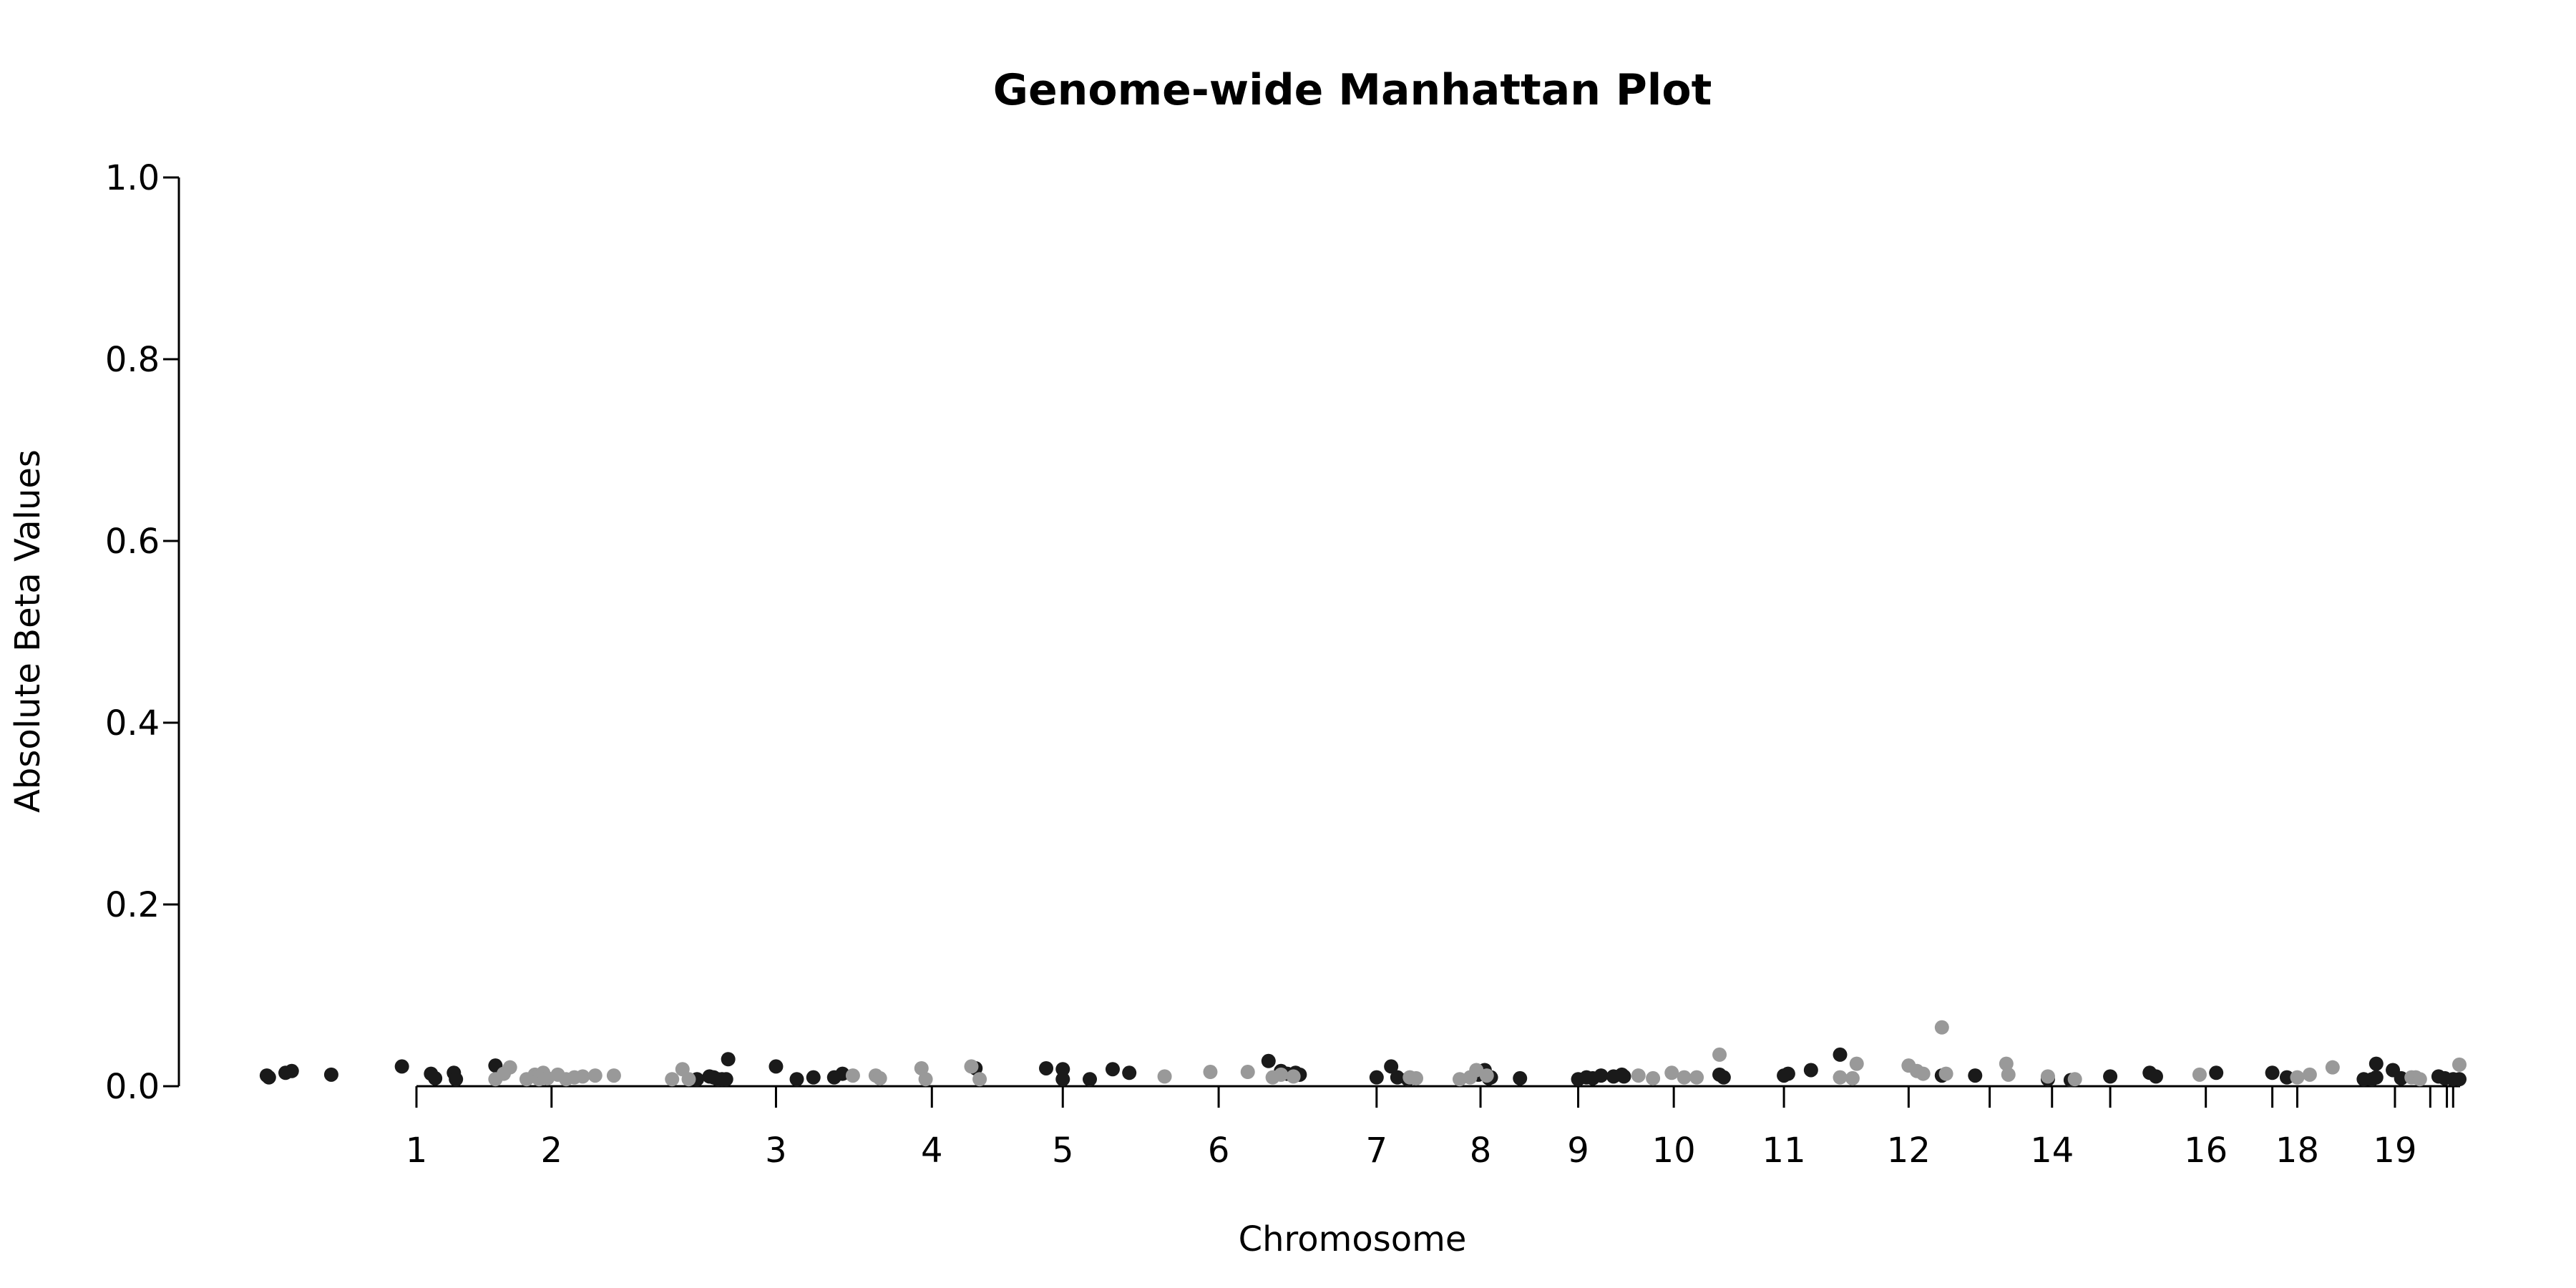 This screenshot has width=2576, height=1288. I want to click on y-axis-ticks: 0.0 0.2 0.4 0.6 0.8 1.0, so click(142, 632).